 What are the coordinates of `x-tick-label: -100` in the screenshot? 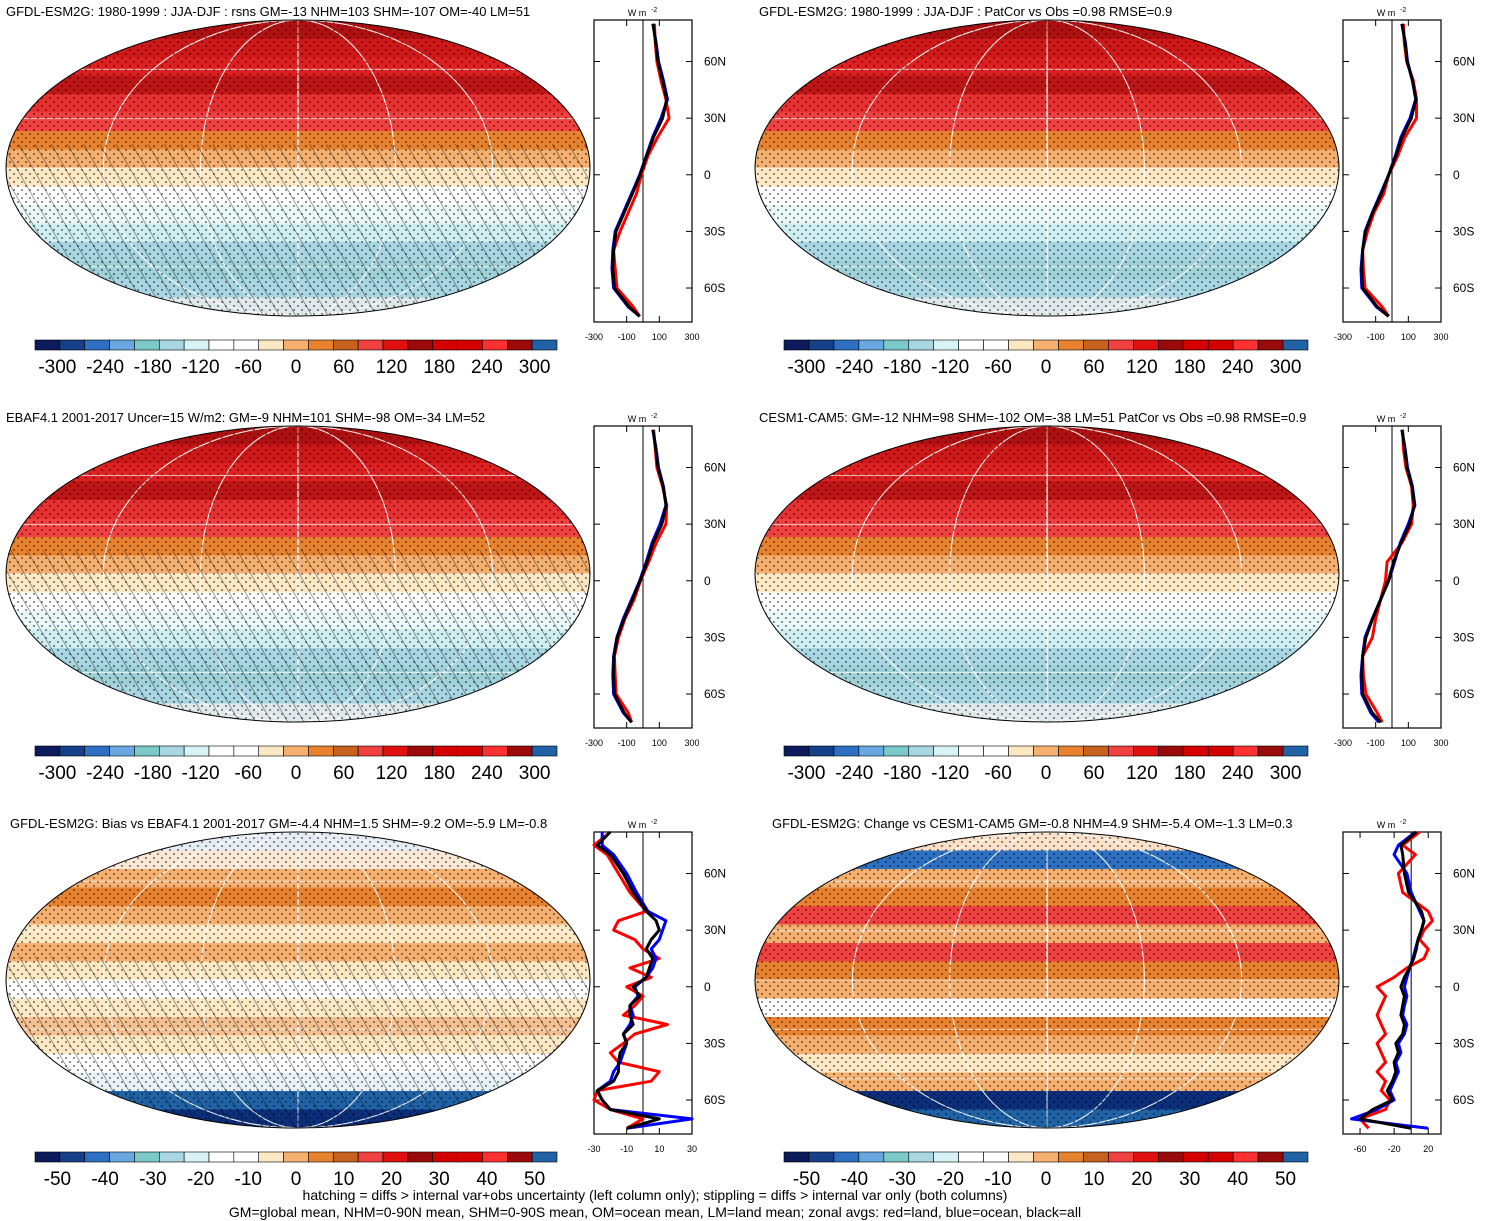 It's located at (1376, 337).